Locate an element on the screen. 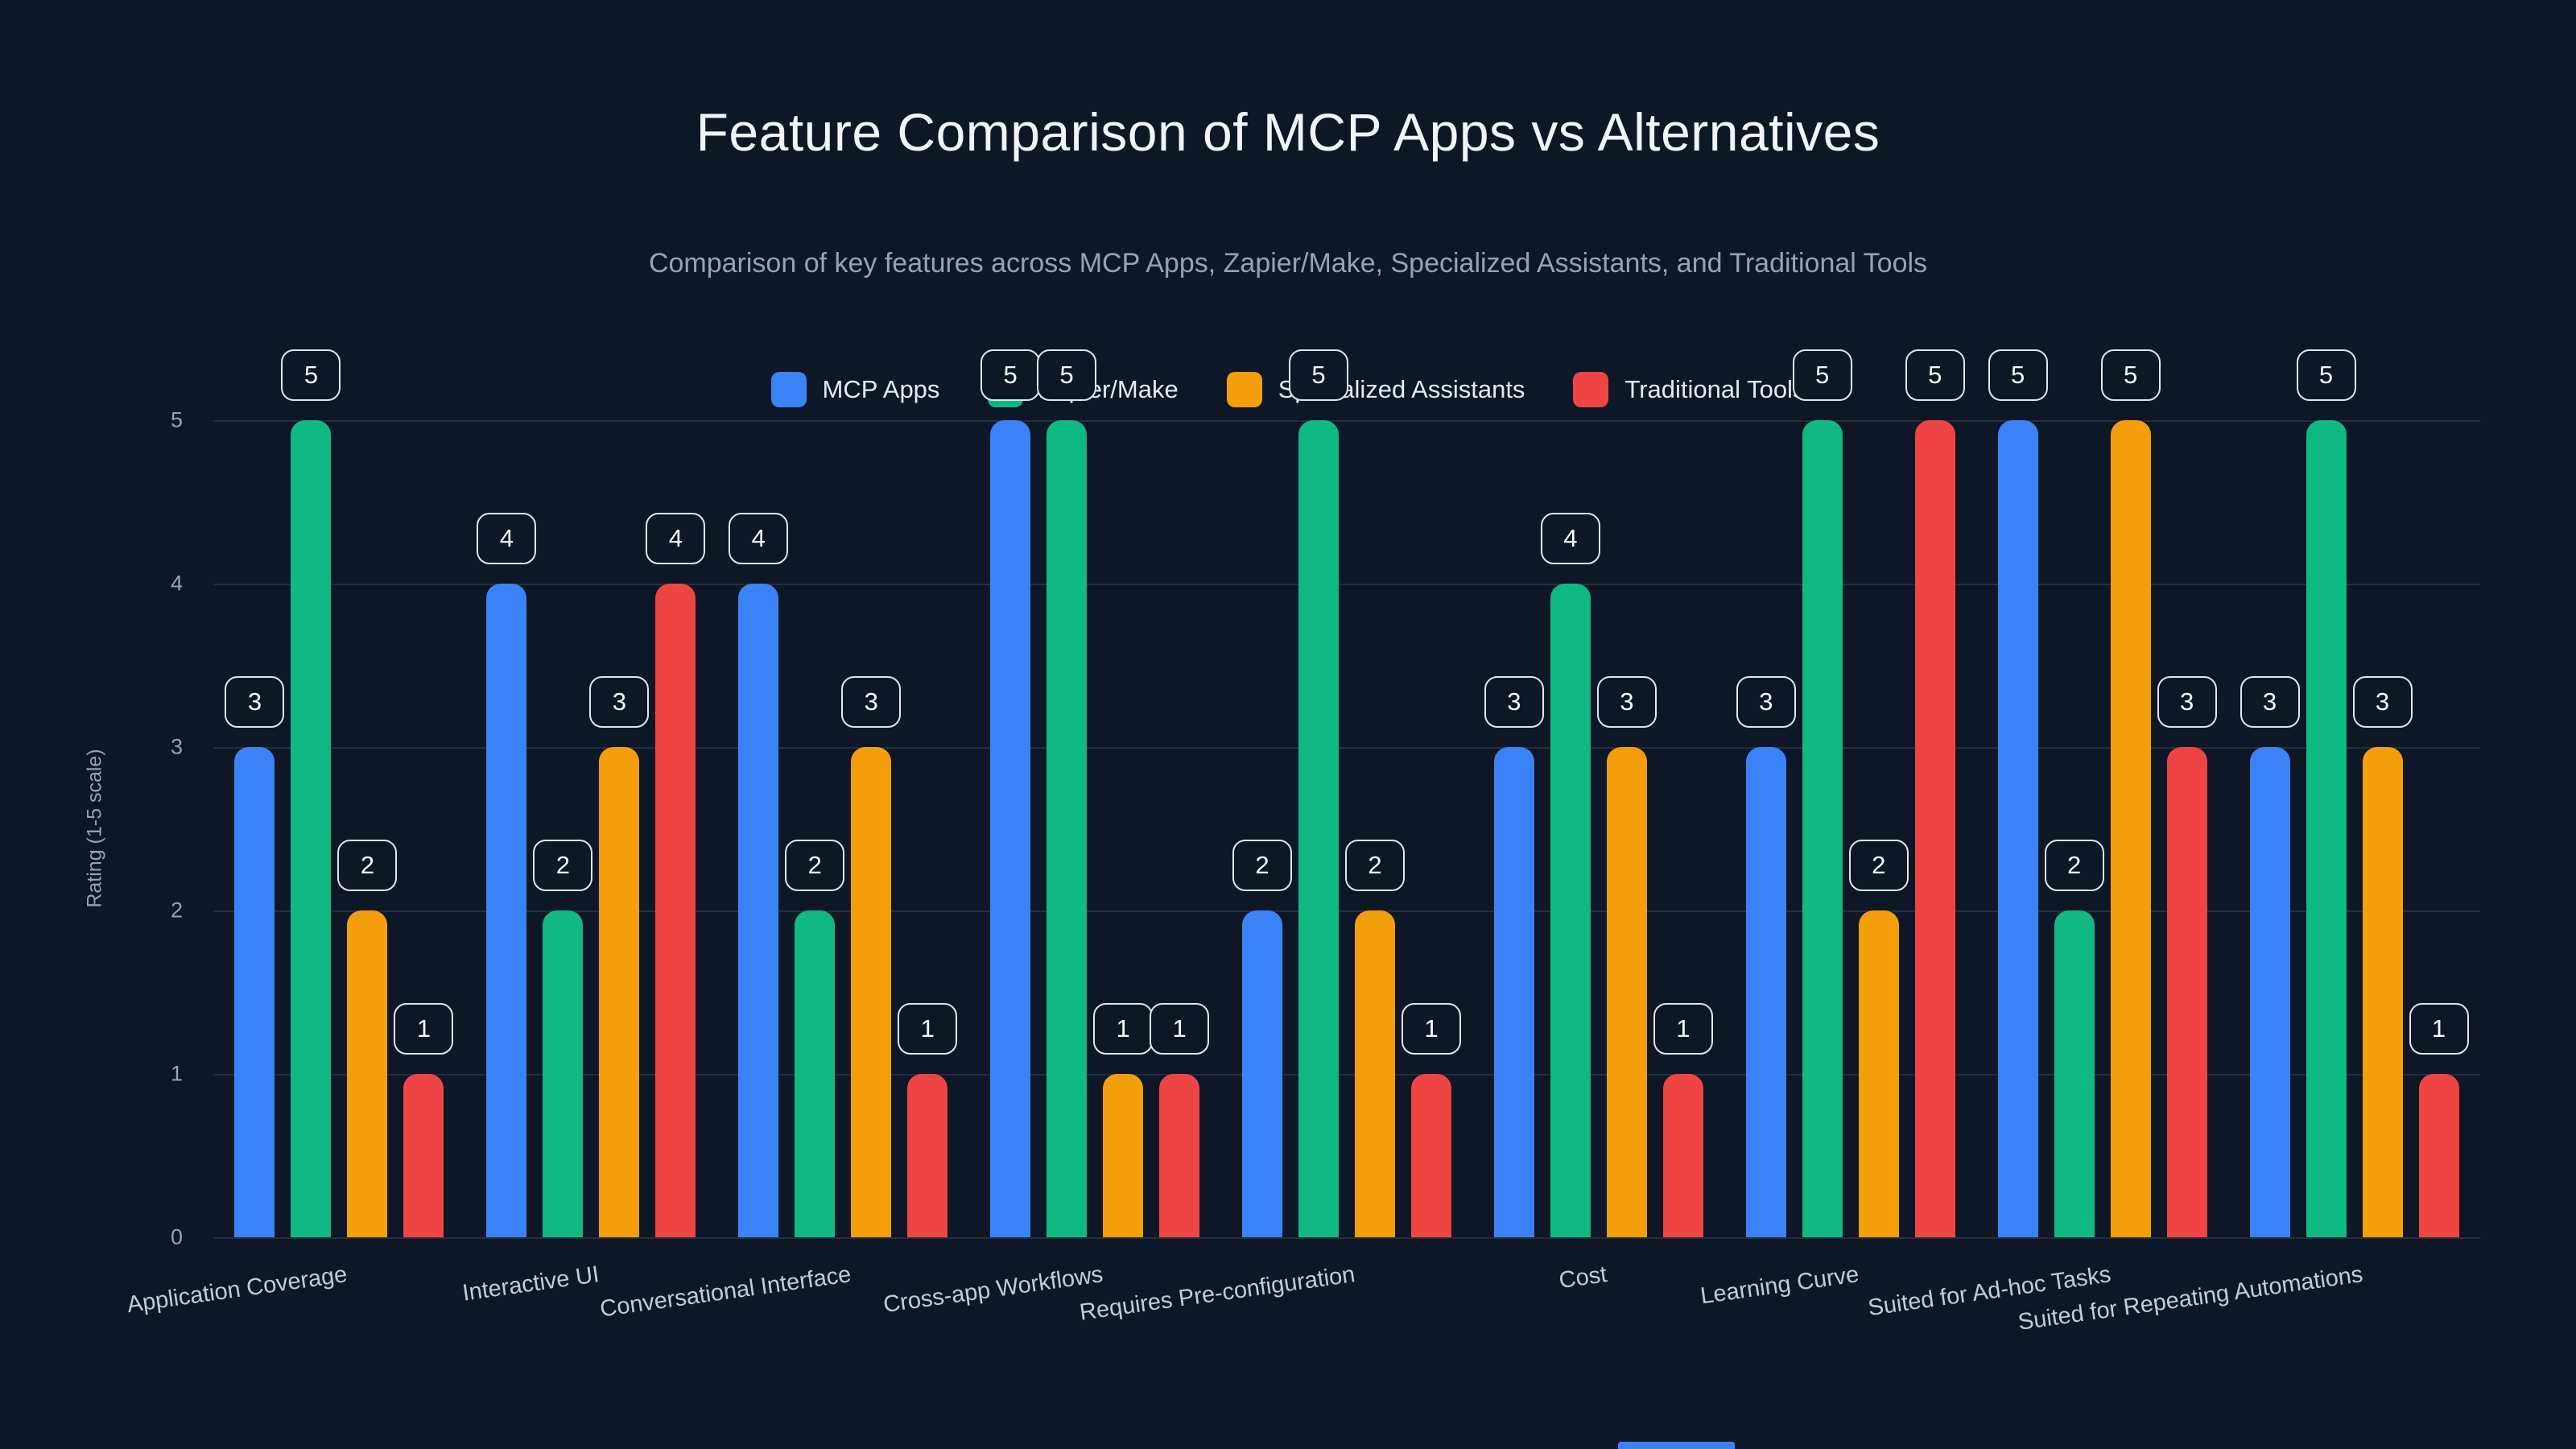  bar-zapier-make-learning-curve is located at coordinates (1822, 828).